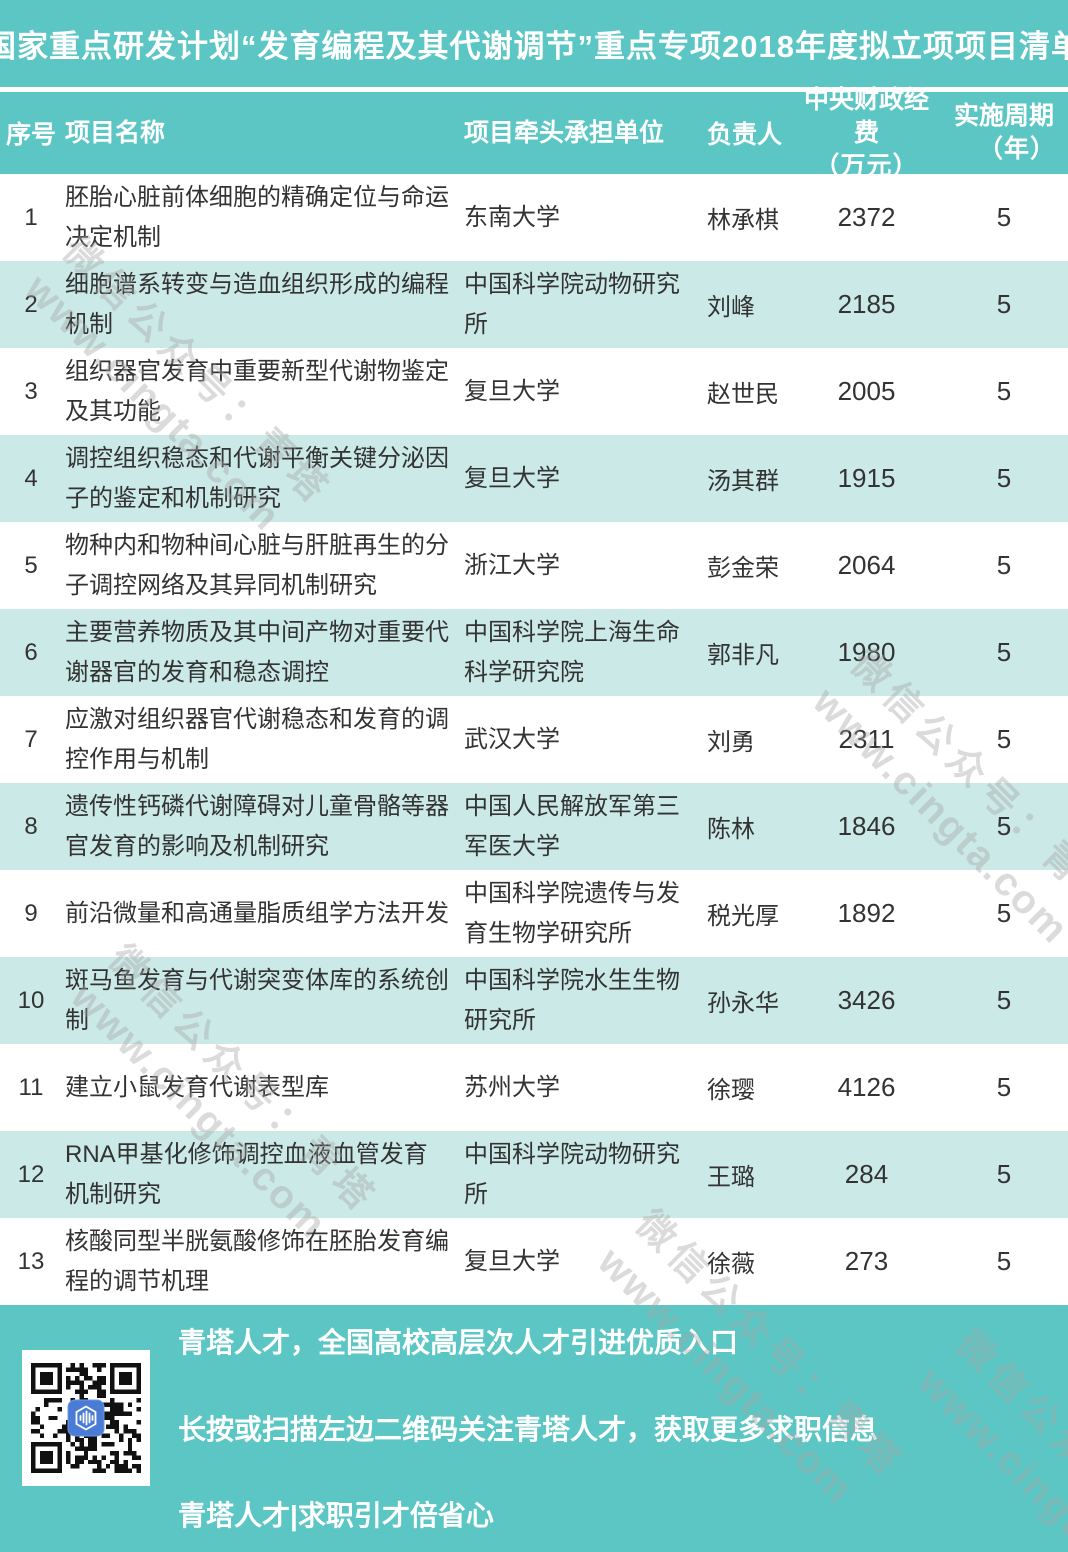 This screenshot has height=1552, width=1068. What do you see at coordinates (528, 1429) in the screenshot?
I see `footer-instruction: 长按或扫描左边二维码关注青塔人才，获取更多求职信息` at bounding box center [528, 1429].